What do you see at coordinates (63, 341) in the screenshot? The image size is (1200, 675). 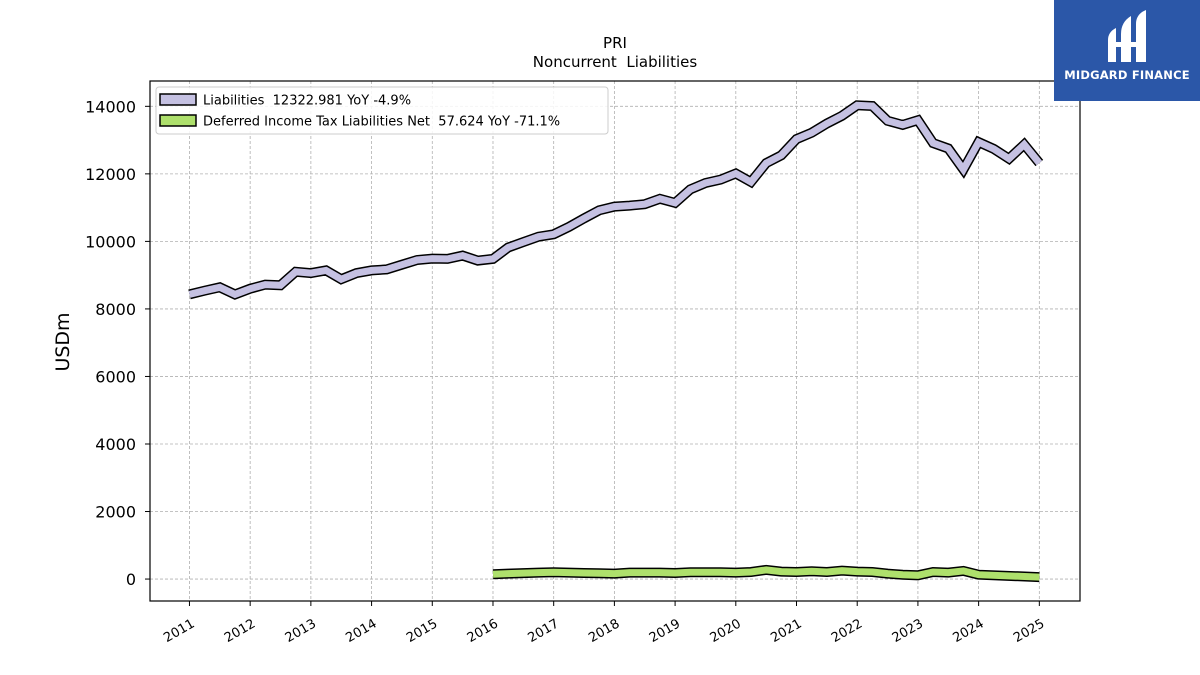 I see `y-axis-label: USDm` at bounding box center [63, 341].